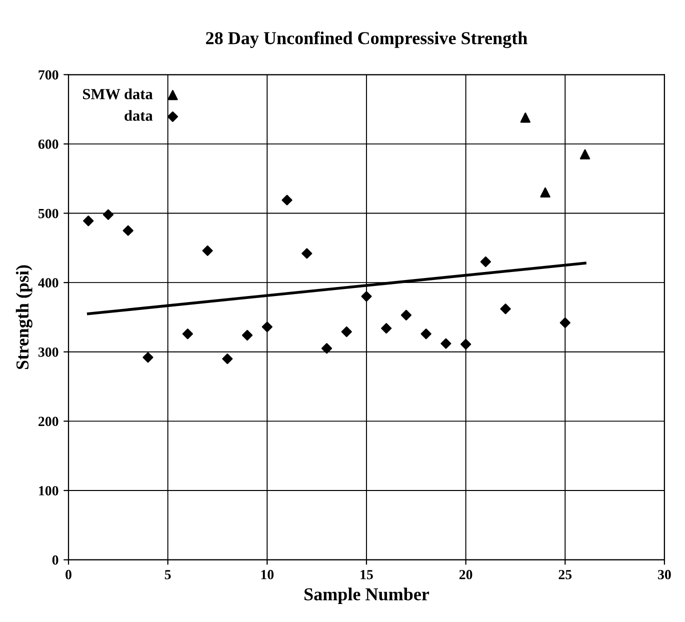  I want to click on legend-label: SMW data, so click(118, 94).